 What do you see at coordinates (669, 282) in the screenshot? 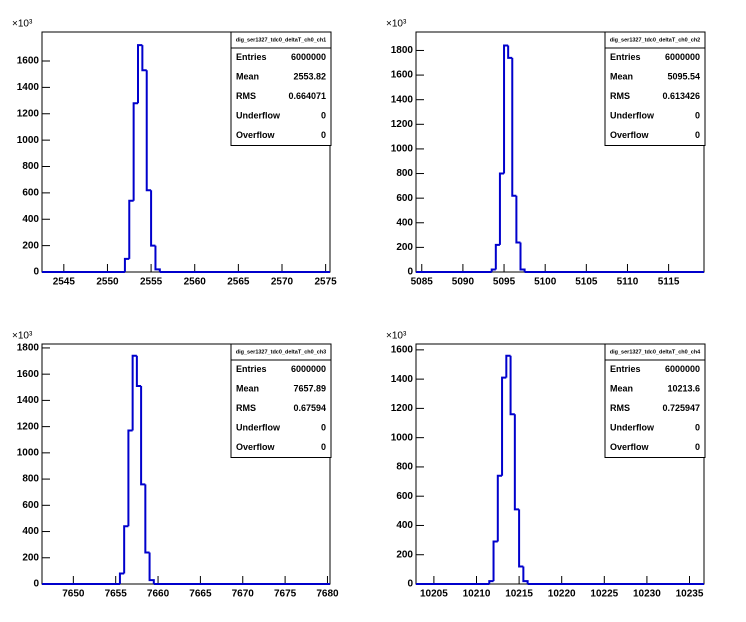
I see `x-tick-label: 5115` at bounding box center [669, 282].